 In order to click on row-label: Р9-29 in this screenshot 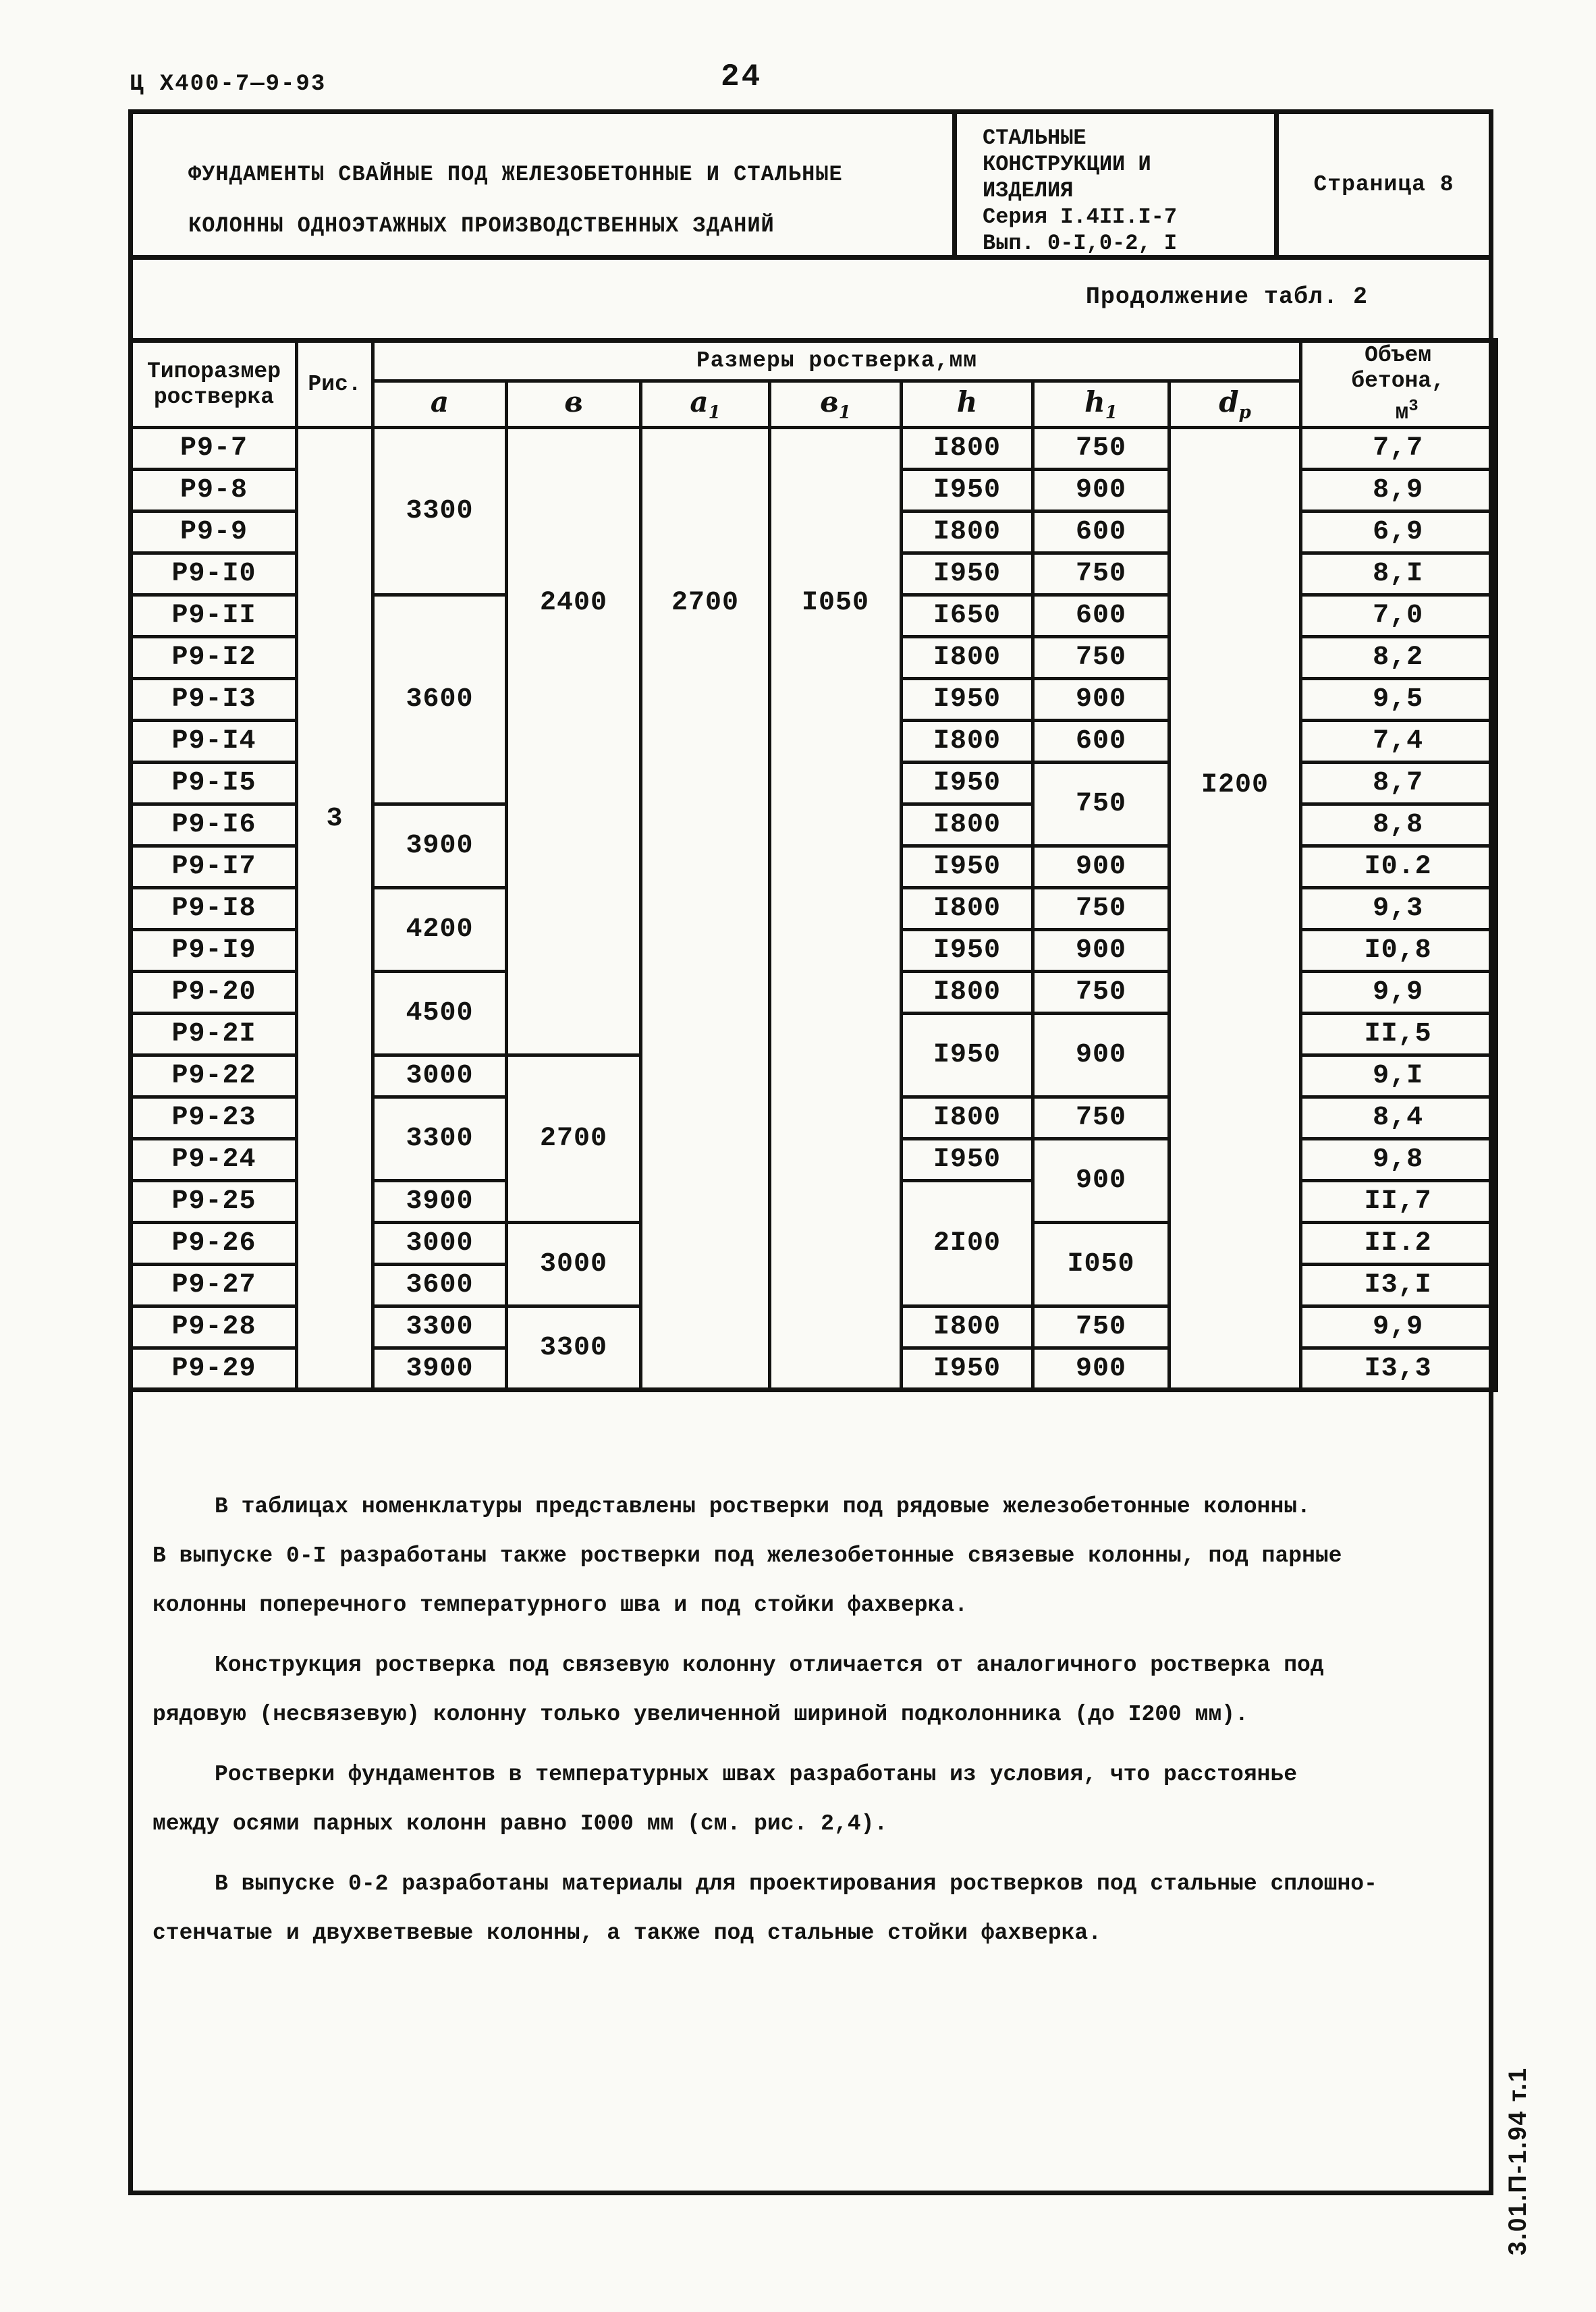, I will do `click(213, 1369)`.